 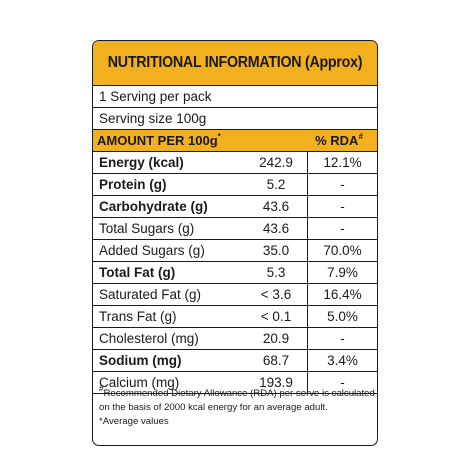 I want to click on panel-title: NUTRITIONAL INFORMATION (Approx), so click(x=235, y=63).